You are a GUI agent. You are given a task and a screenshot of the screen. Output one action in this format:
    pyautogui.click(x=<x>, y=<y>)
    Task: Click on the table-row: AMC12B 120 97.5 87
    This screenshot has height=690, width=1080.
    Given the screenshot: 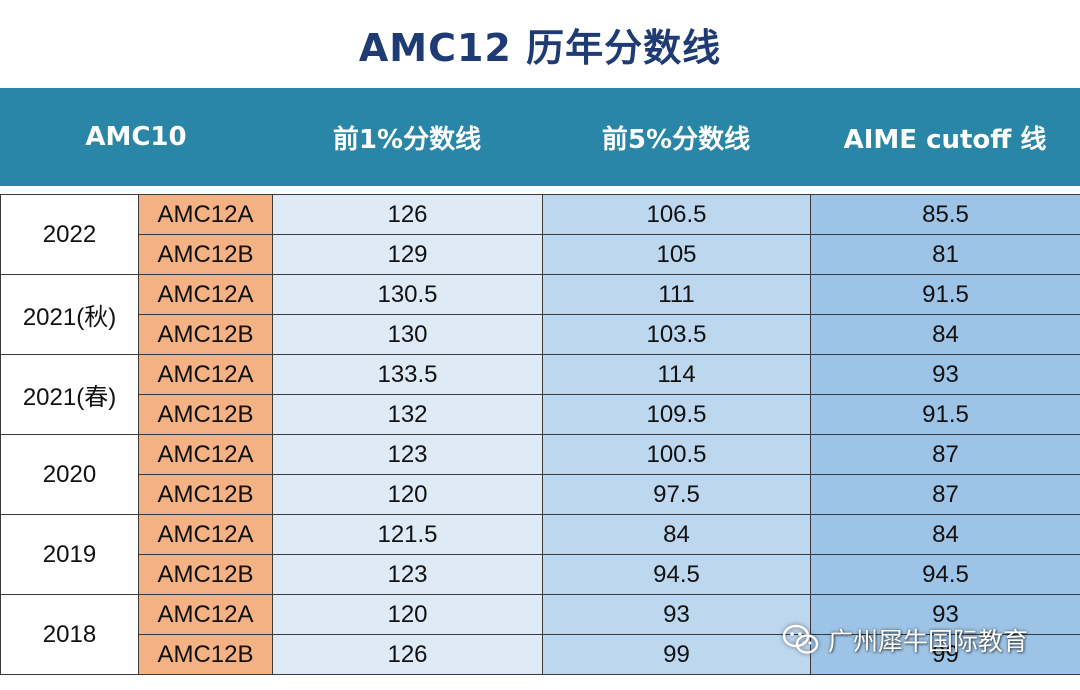 What is the action you would take?
    pyautogui.click(x=540, y=494)
    